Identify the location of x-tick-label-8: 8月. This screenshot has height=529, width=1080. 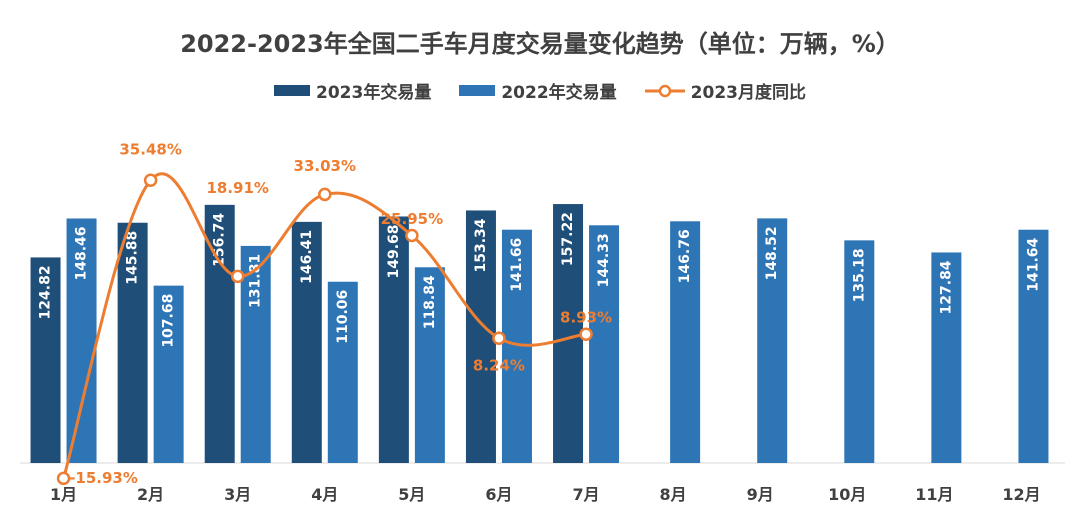
(673, 494).